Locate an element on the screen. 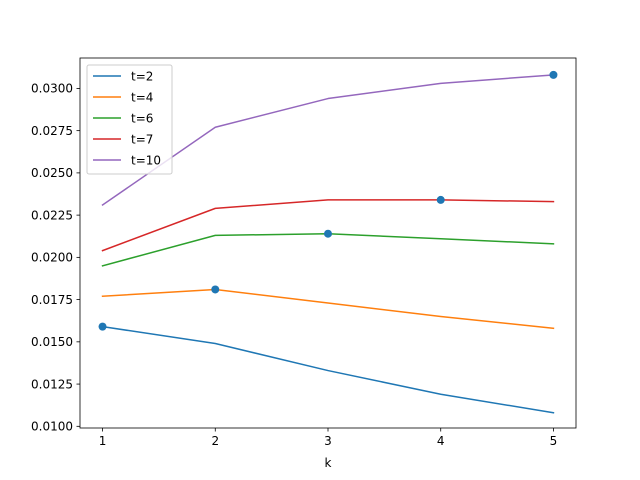 This screenshot has width=640, height=480. y-tick-label: 0.0225 is located at coordinates (52, 215).